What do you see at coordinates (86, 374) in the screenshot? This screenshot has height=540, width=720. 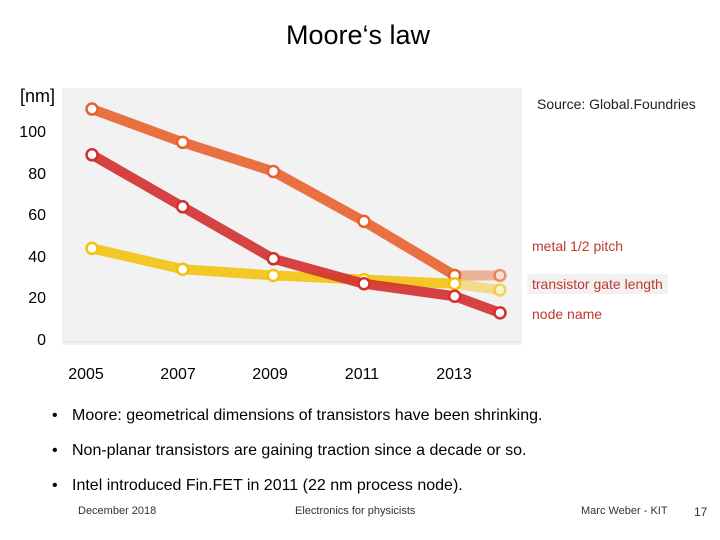 I see `x-tick-label: 2005` at bounding box center [86, 374].